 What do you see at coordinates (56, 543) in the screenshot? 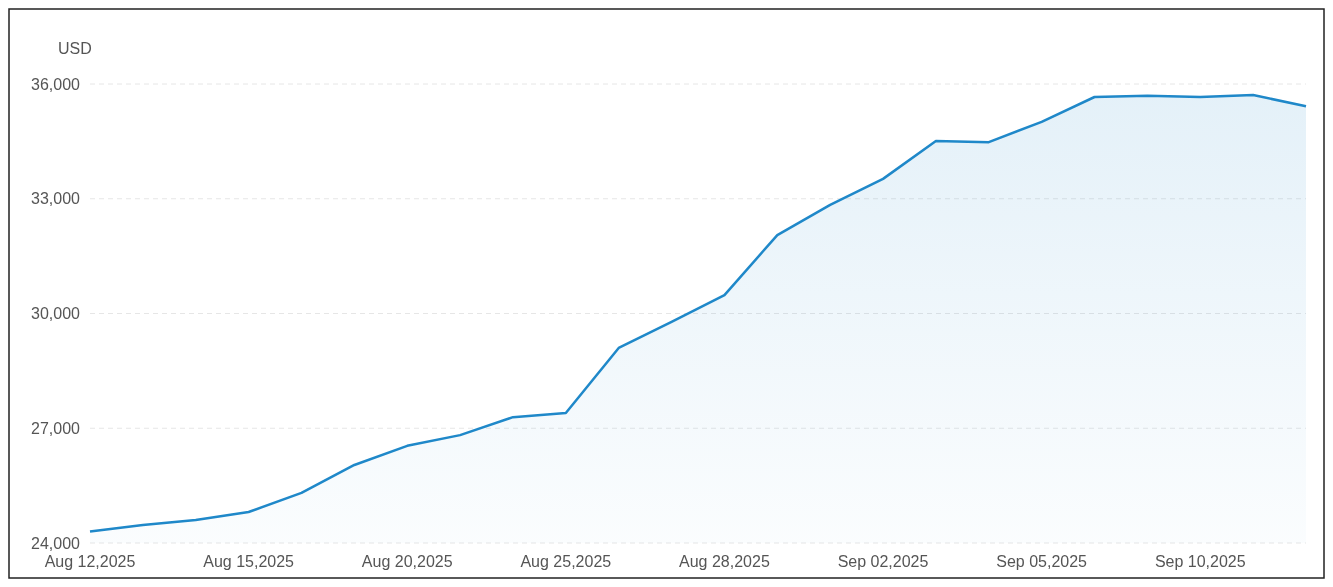
I see `y-tick-label: 24,000` at bounding box center [56, 543].